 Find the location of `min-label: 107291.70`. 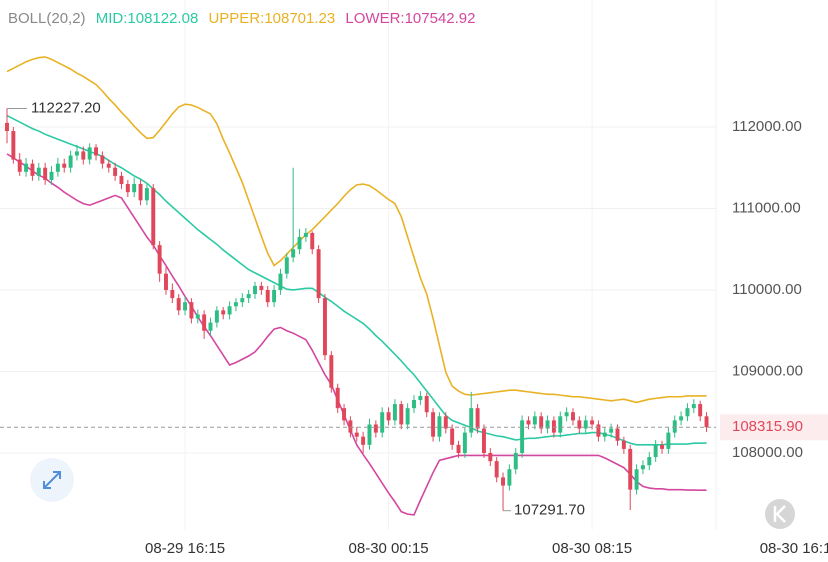

min-label: 107291.70 is located at coordinates (549, 510).